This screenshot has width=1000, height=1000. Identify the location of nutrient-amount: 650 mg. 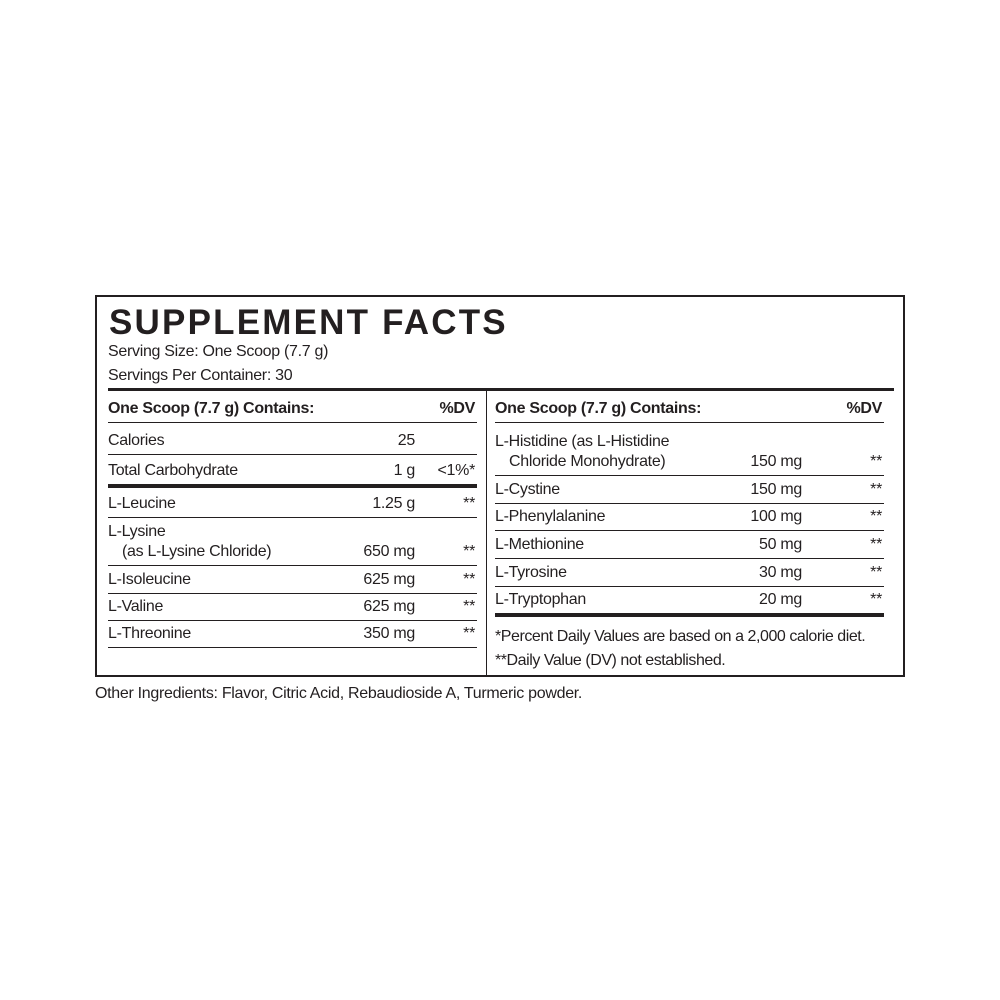
(389, 551).